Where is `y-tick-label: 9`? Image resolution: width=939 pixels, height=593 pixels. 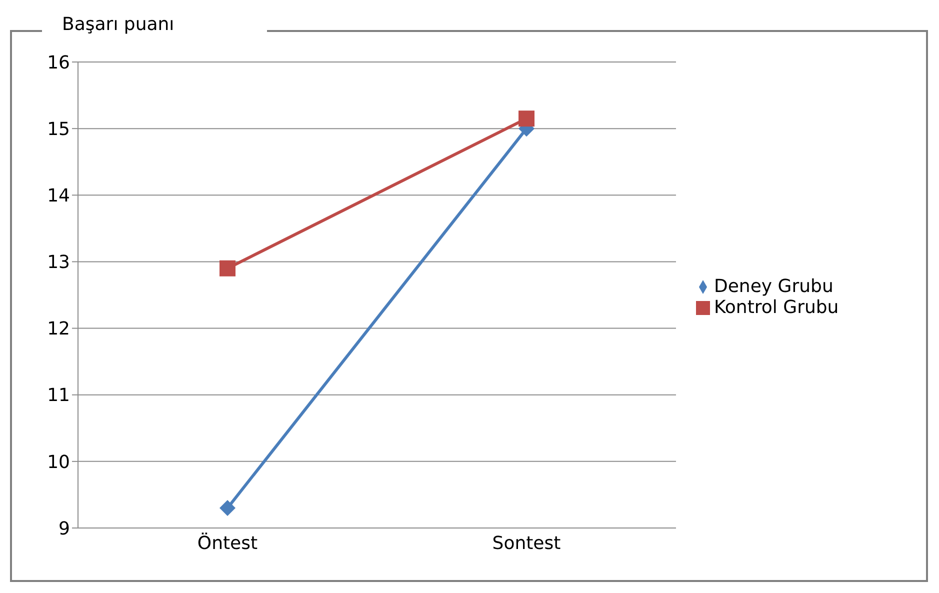
y-tick-label: 9 is located at coordinates (64, 529).